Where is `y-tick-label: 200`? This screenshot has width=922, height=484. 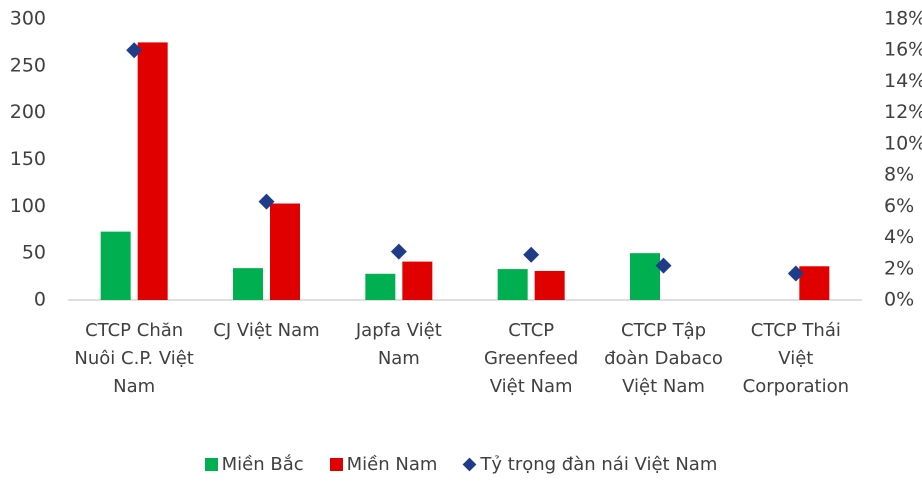
y-tick-label: 200 is located at coordinates (28, 112).